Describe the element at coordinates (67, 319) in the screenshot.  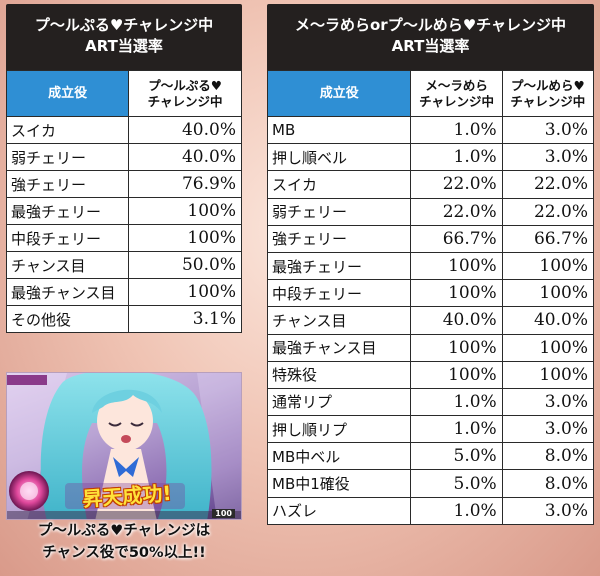
I see `role-name: その他役` at that location.